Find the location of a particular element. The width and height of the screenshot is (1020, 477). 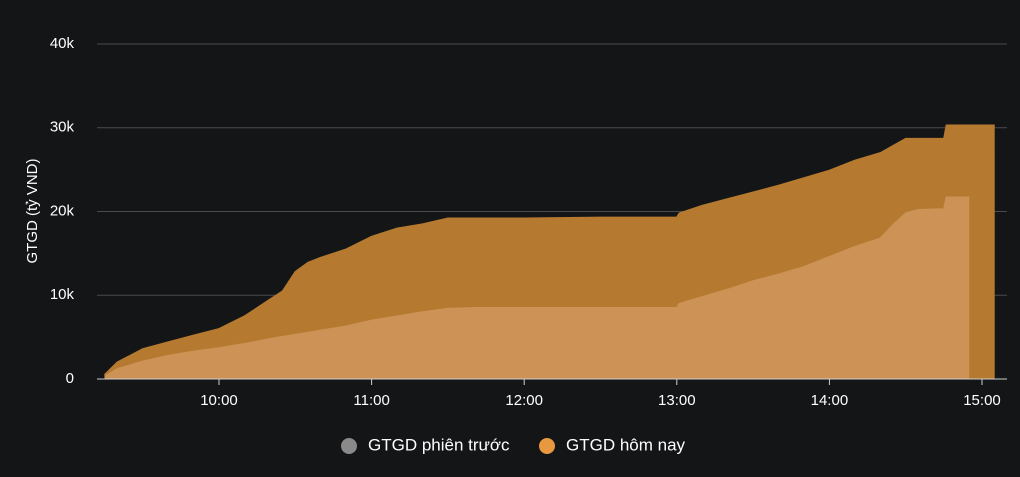

x-tick-label: 15:00 is located at coordinates (982, 400).